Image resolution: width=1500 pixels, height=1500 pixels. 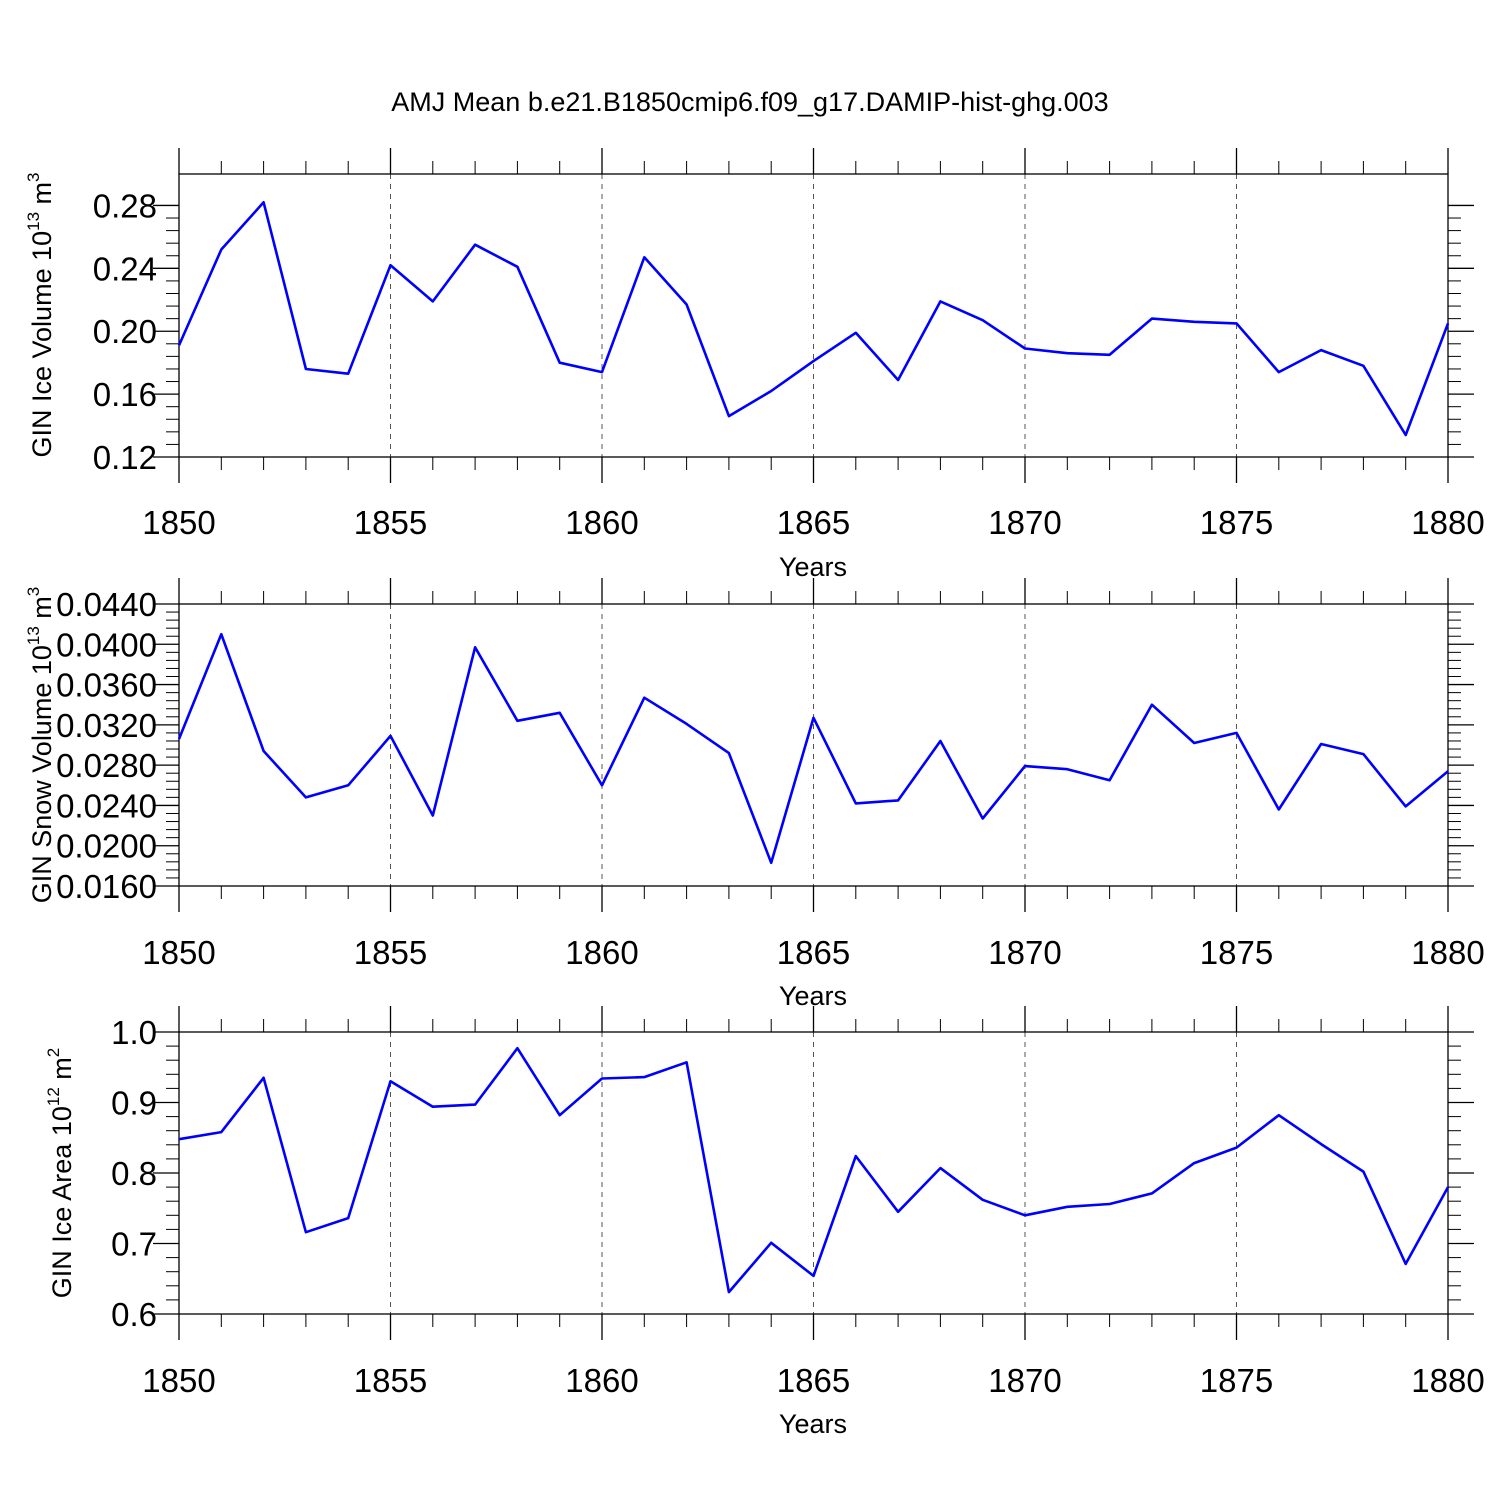 I want to click on y-tick-label: 0.8, so click(x=134, y=1173).